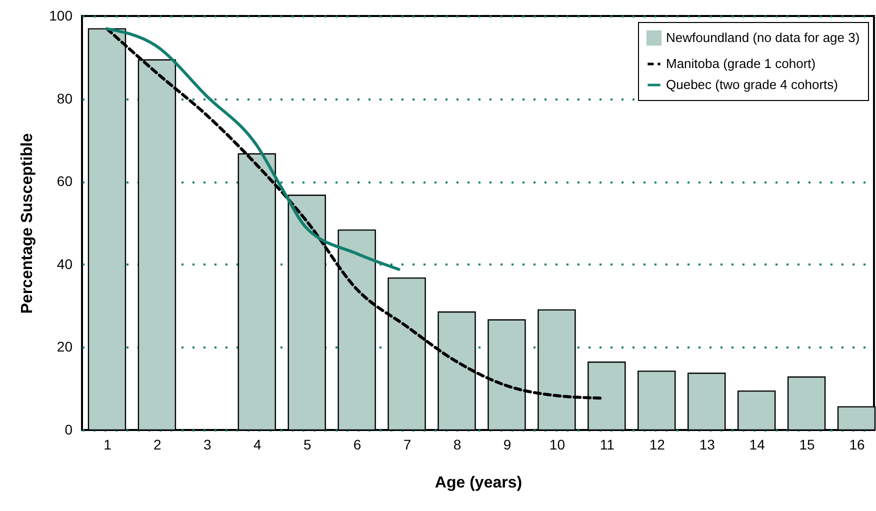  Describe the element at coordinates (208, 444) in the screenshot. I see `x-tick-label: 3` at that location.